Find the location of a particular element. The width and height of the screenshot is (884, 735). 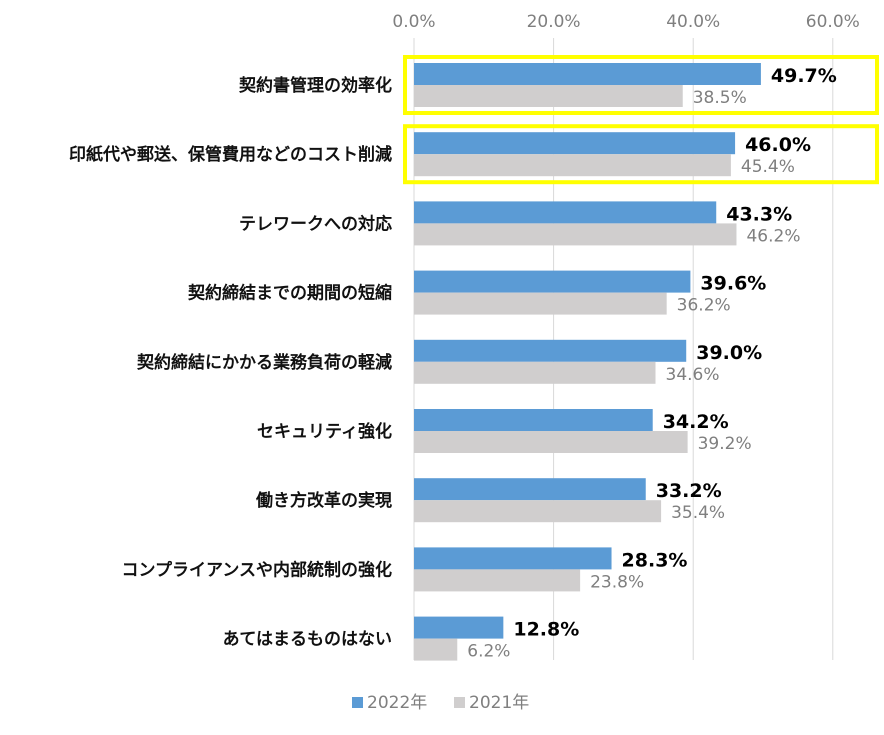

category-label: あてはまるものはない is located at coordinates (307, 640).